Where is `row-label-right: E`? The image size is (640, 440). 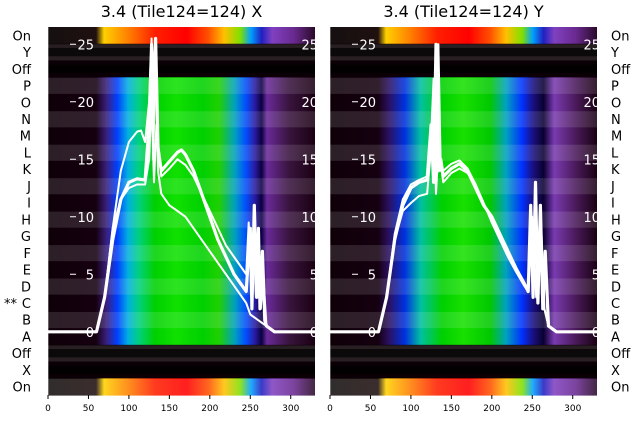 row-label-right: E is located at coordinates (615, 271).